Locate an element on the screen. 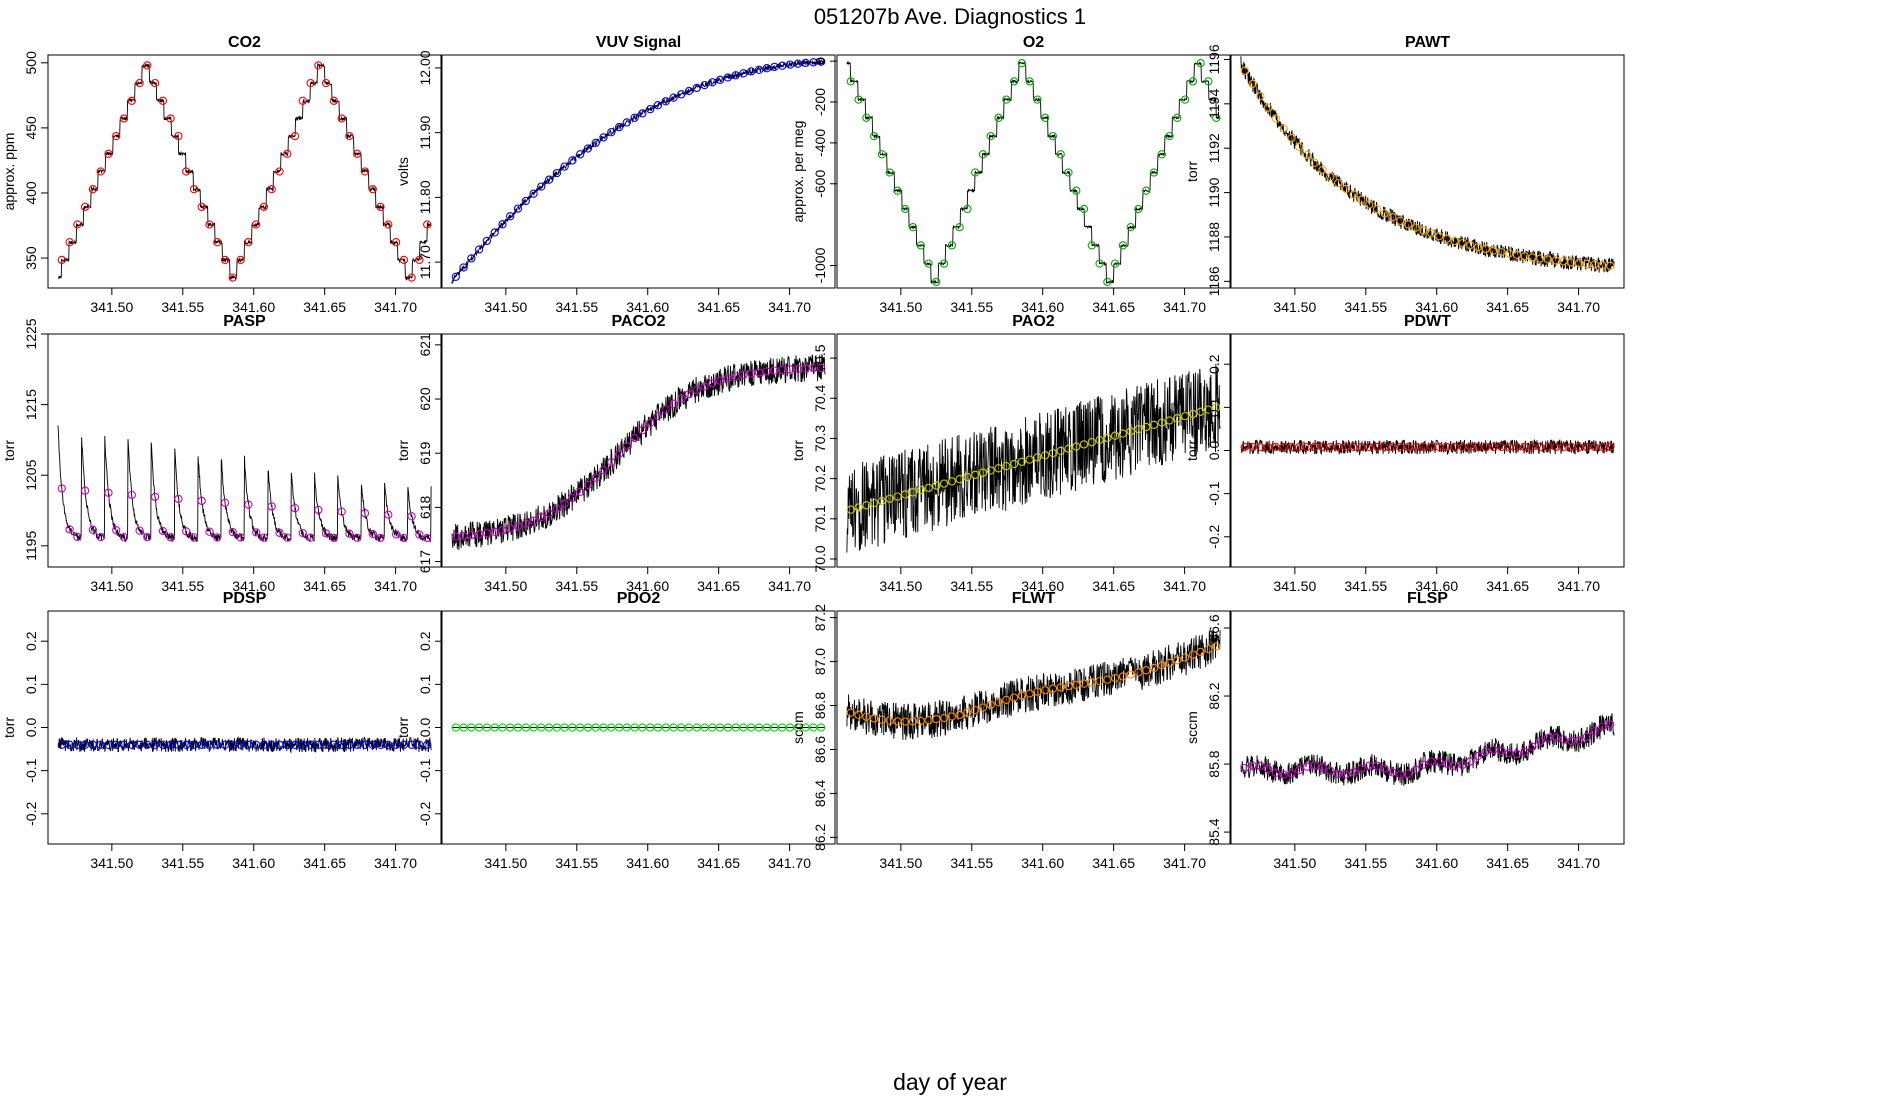  y-tick-label: 618 is located at coordinates (425, 508).